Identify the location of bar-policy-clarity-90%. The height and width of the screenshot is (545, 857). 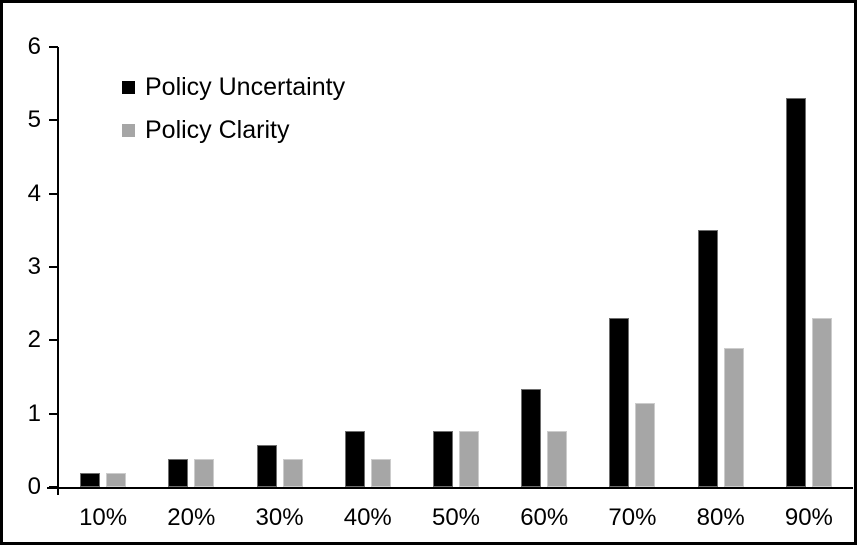
(821, 402).